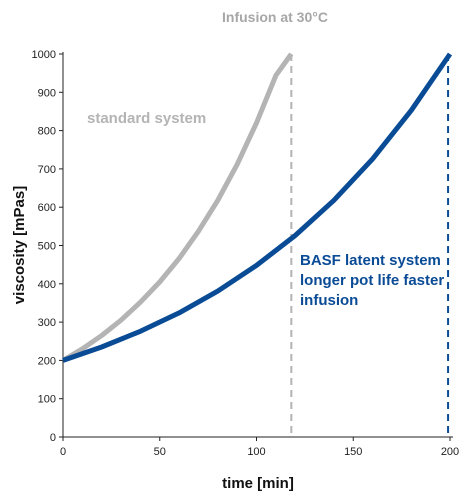  What do you see at coordinates (44, 55) in the screenshot?
I see `y-tick-label: 1000` at bounding box center [44, 55].